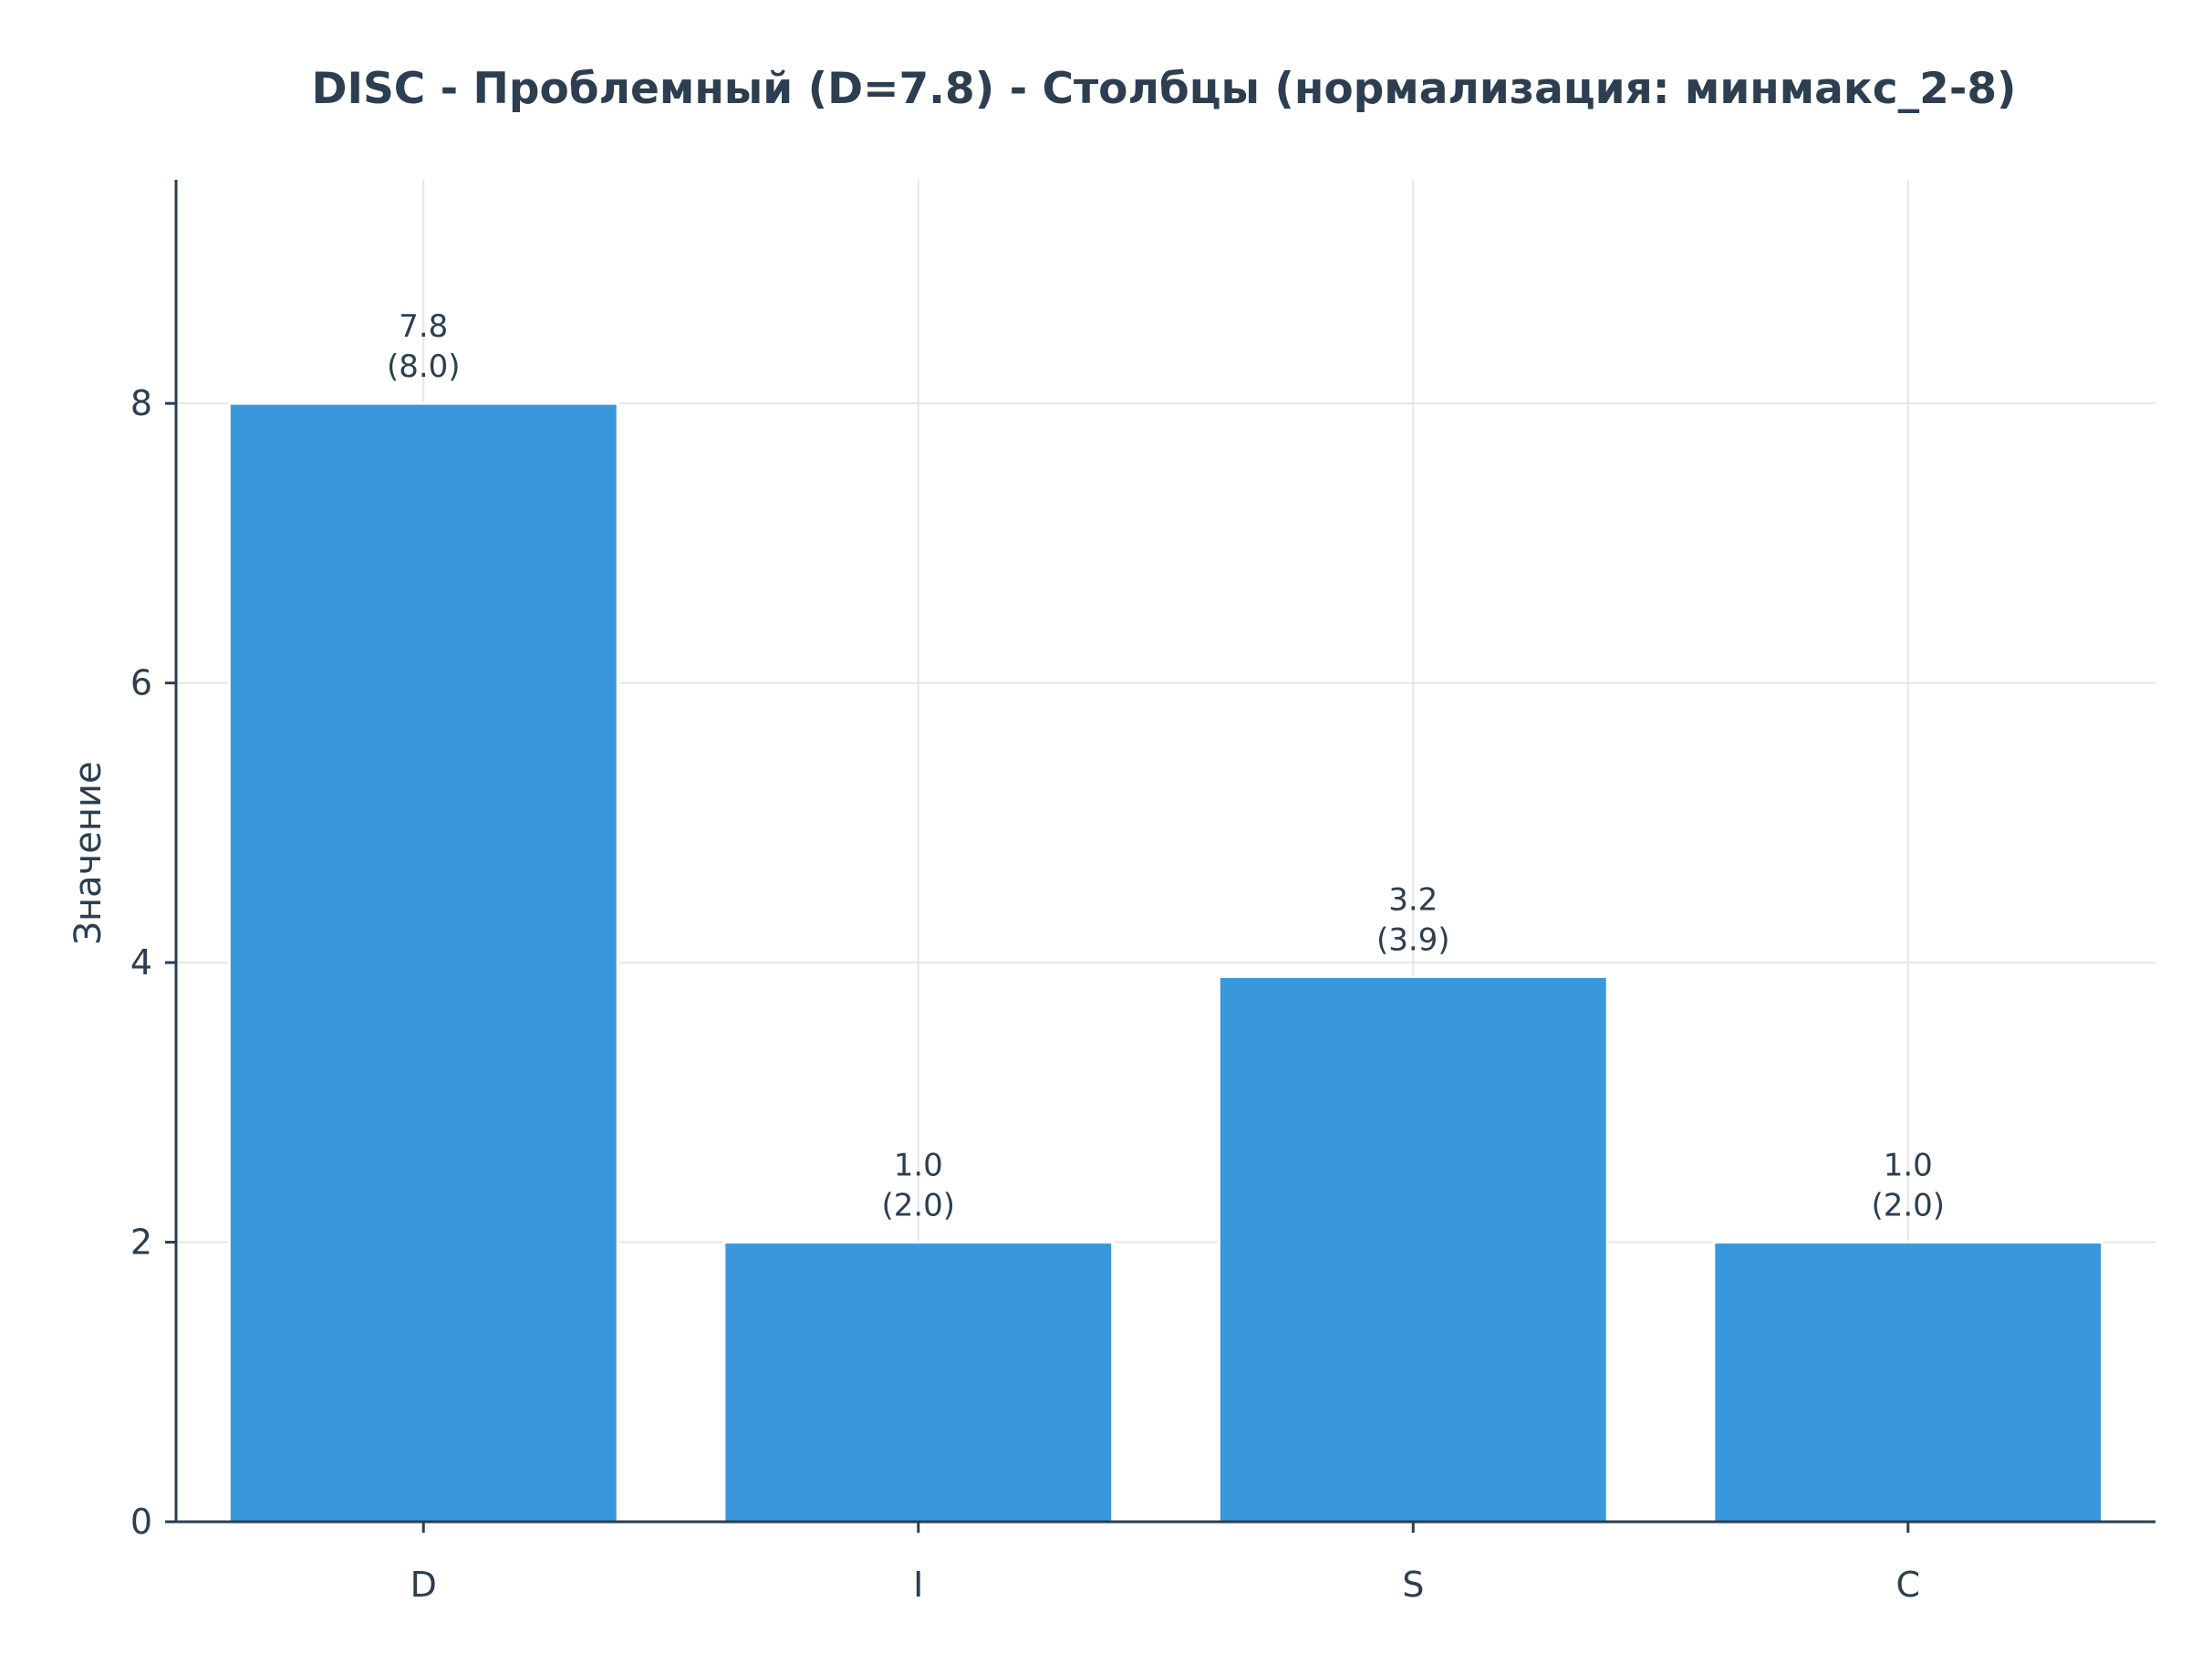 This screenshot has width=2212, height=1665. I want to click on data-label-raw: 7.8, so click(423, 326).